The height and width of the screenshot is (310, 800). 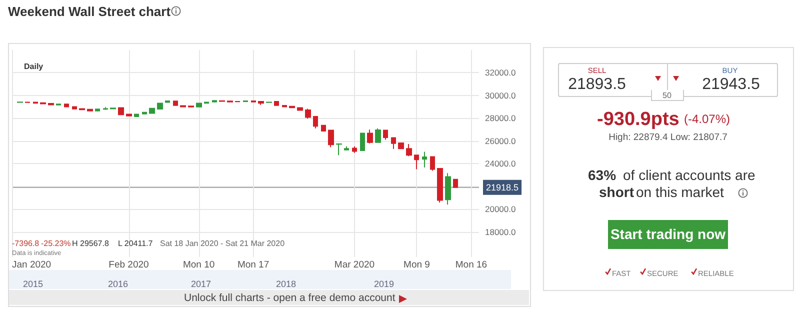 What do you see at coordinates (34, 66) in the screenshot?
I see `annotation: Daily` at bounding box center [34, 66].